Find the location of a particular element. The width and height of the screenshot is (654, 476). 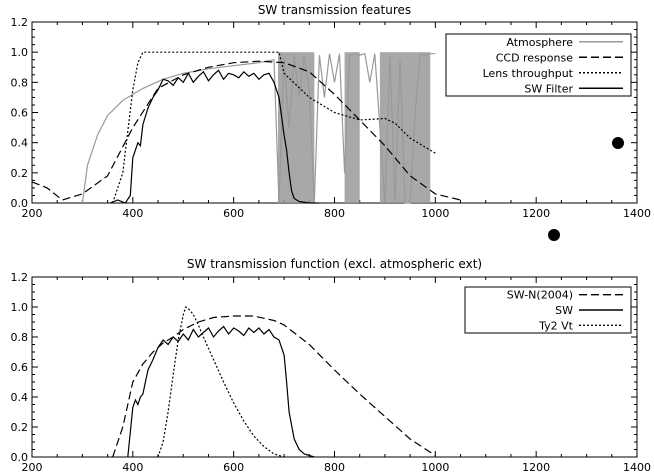

legend-label-ccd-response: CCD response is located at coordinates (535, 57).